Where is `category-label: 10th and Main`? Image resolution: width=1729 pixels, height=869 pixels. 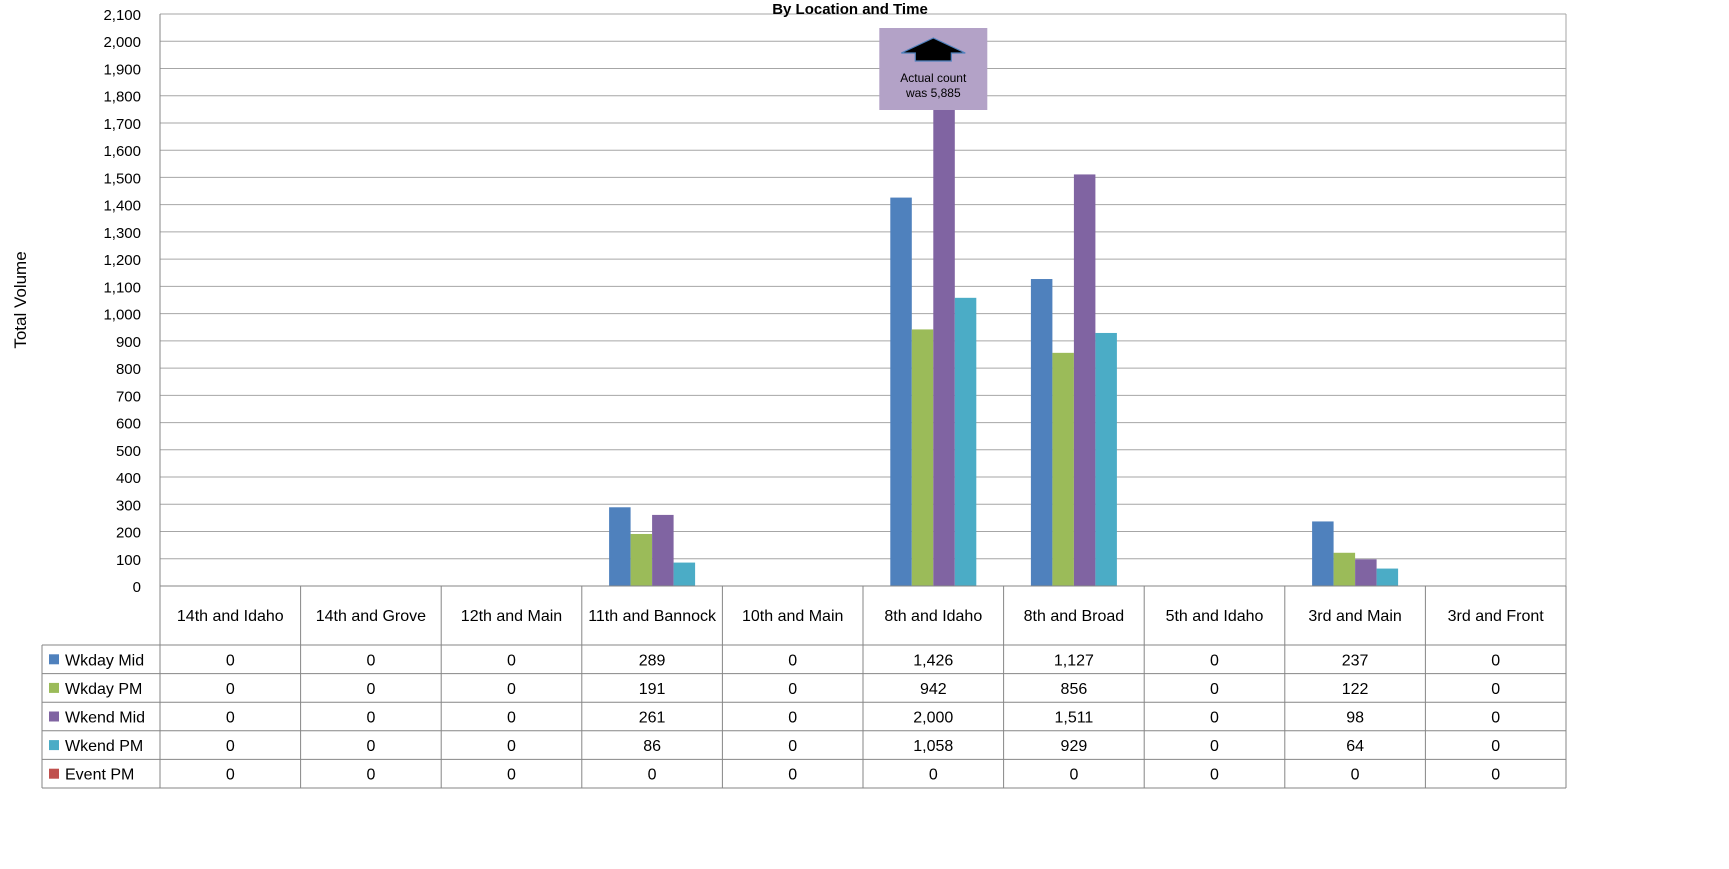 category-label: 10th and Main is located at coordinates (792, 616).